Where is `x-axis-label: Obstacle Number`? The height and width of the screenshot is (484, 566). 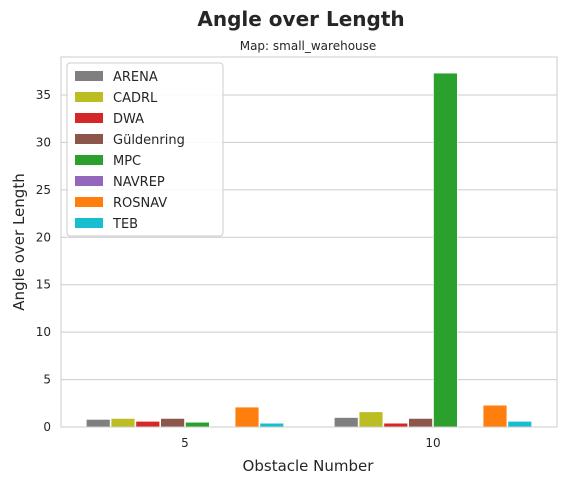
x-axis-label: Obstacle Number is located at coordinates (309, 466).